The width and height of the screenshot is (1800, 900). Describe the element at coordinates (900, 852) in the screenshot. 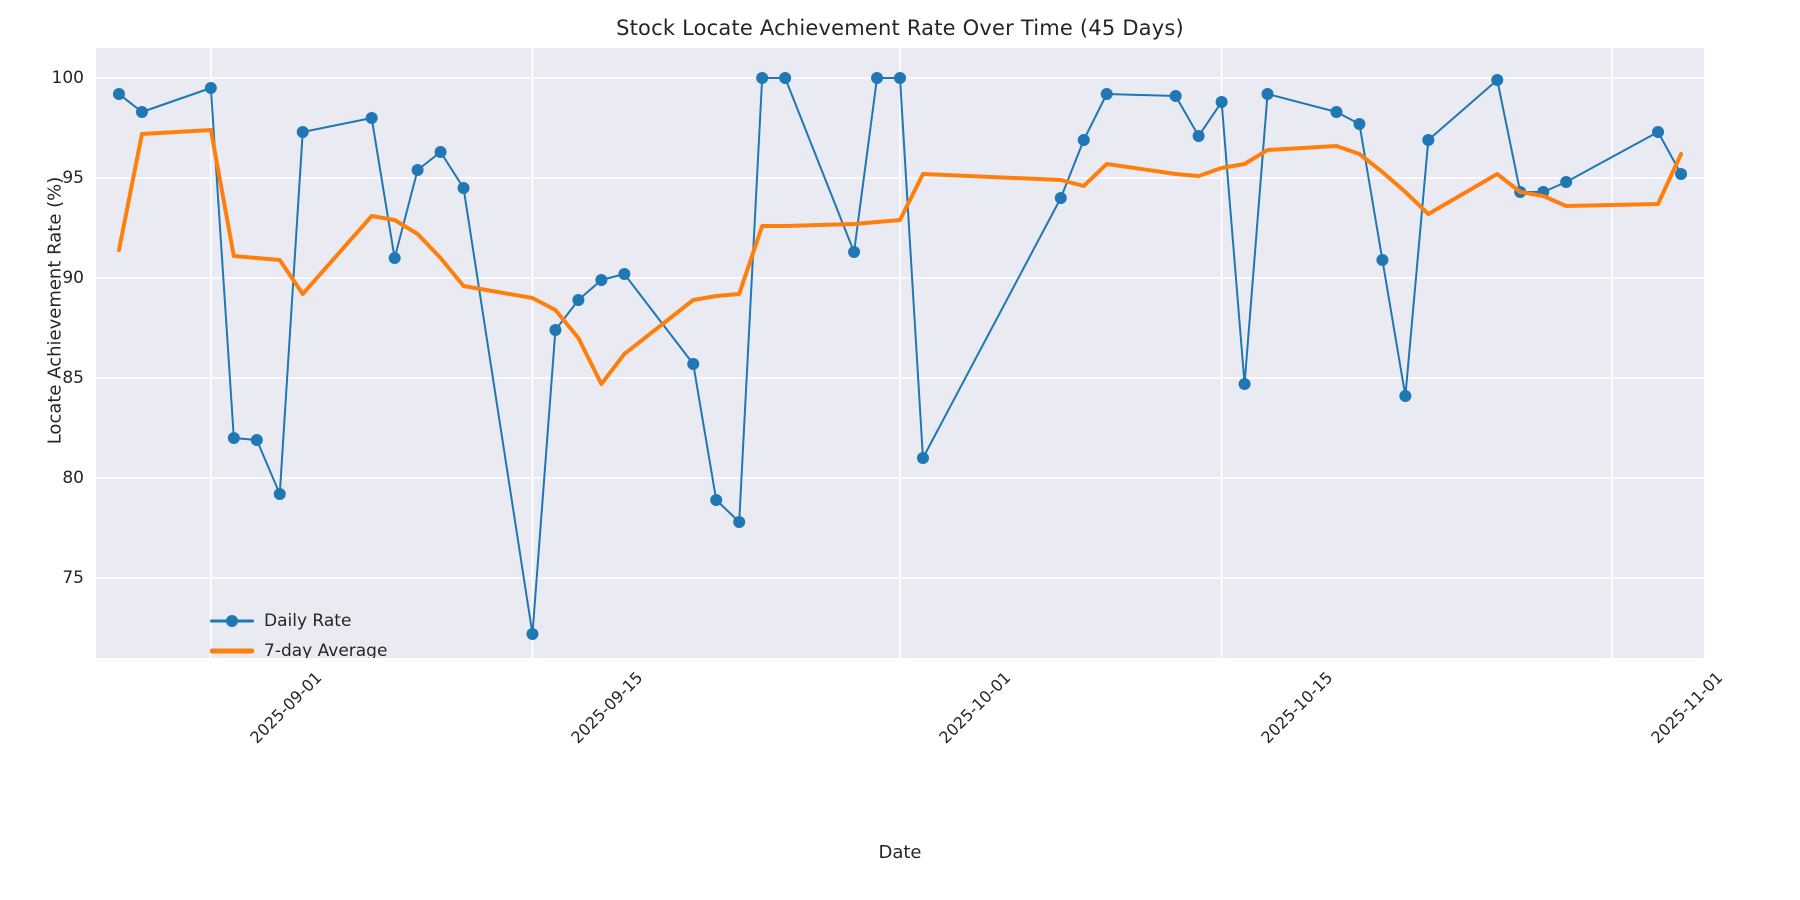

I see `x-axis-label: Date` at that location.